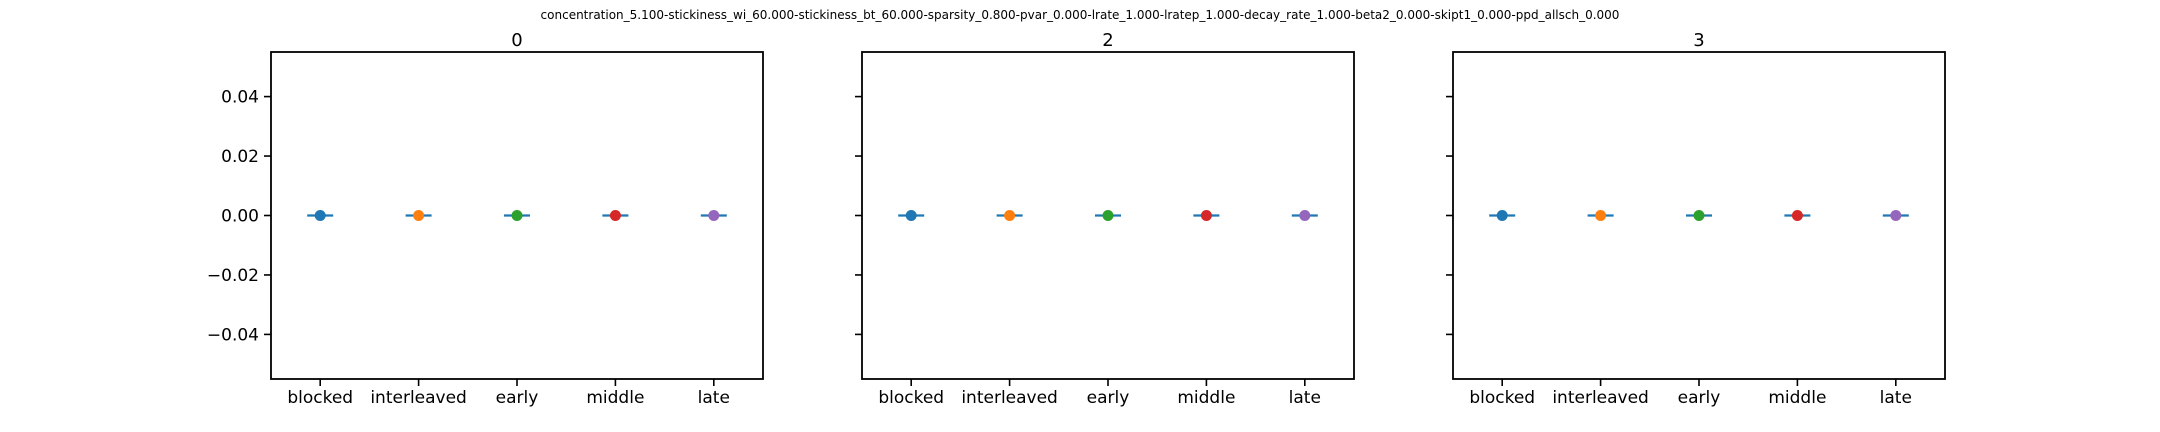  I want to click on y-tick-label: 0.00, so click(240, 217).